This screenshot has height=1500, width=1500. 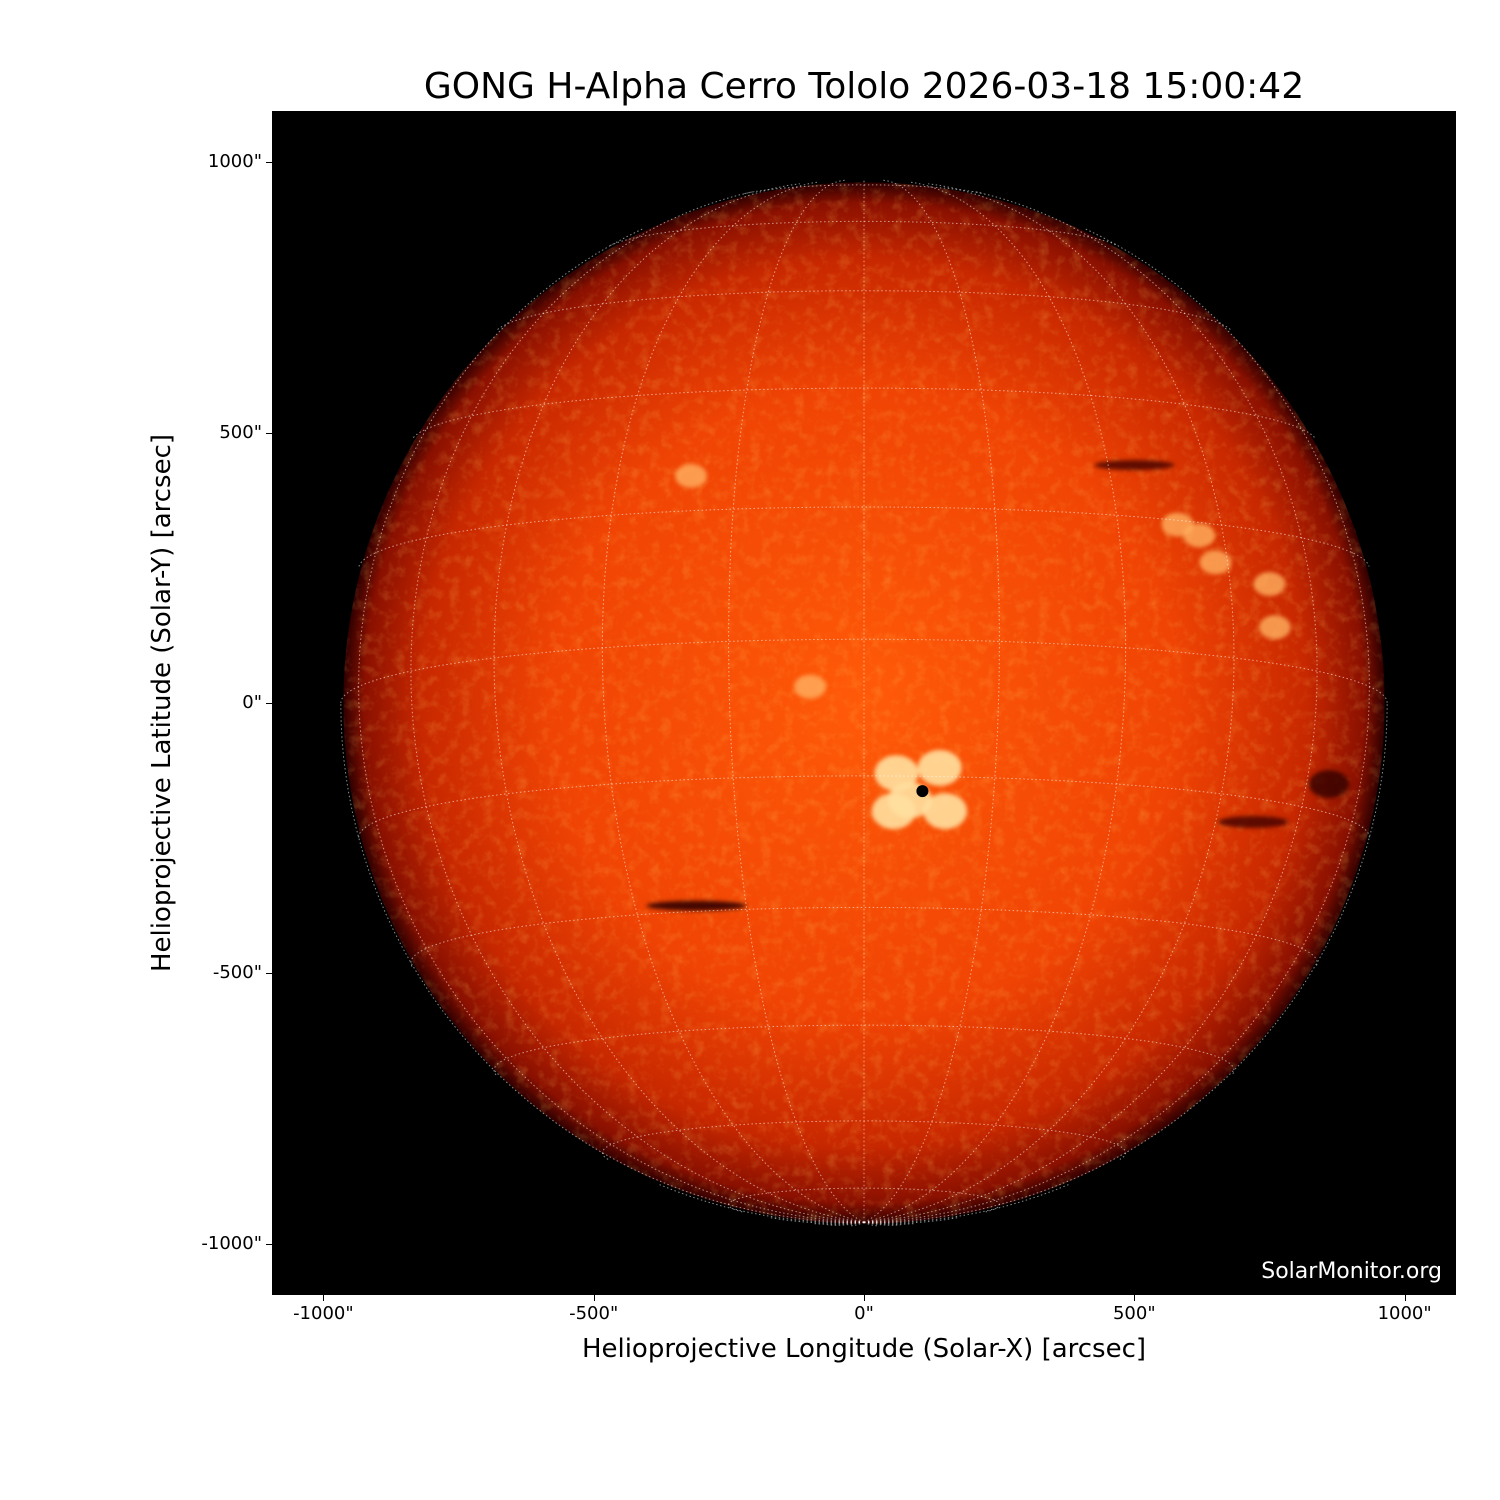 I want to click on watermark: SolarMonitor.org, so click(x=1351, y=1271).